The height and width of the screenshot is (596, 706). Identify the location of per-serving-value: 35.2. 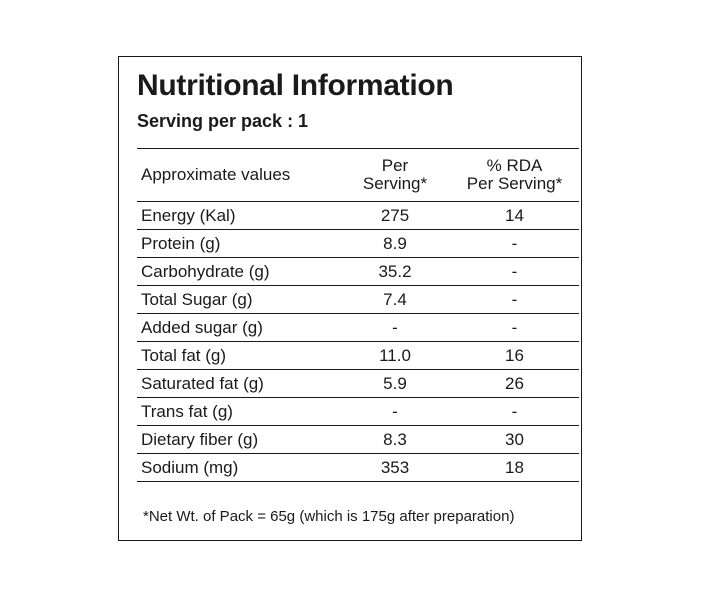
(395, 271).